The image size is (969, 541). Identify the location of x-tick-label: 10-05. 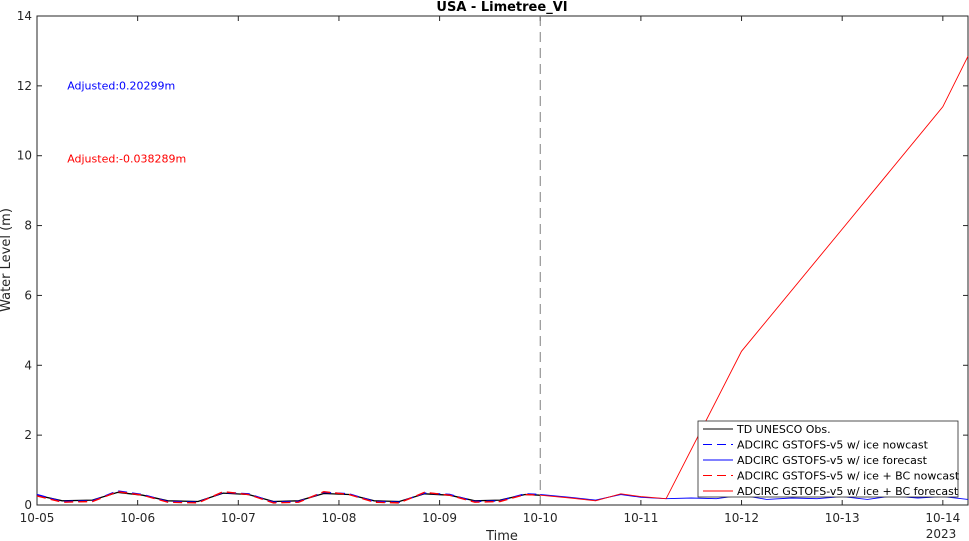
(37, 518).